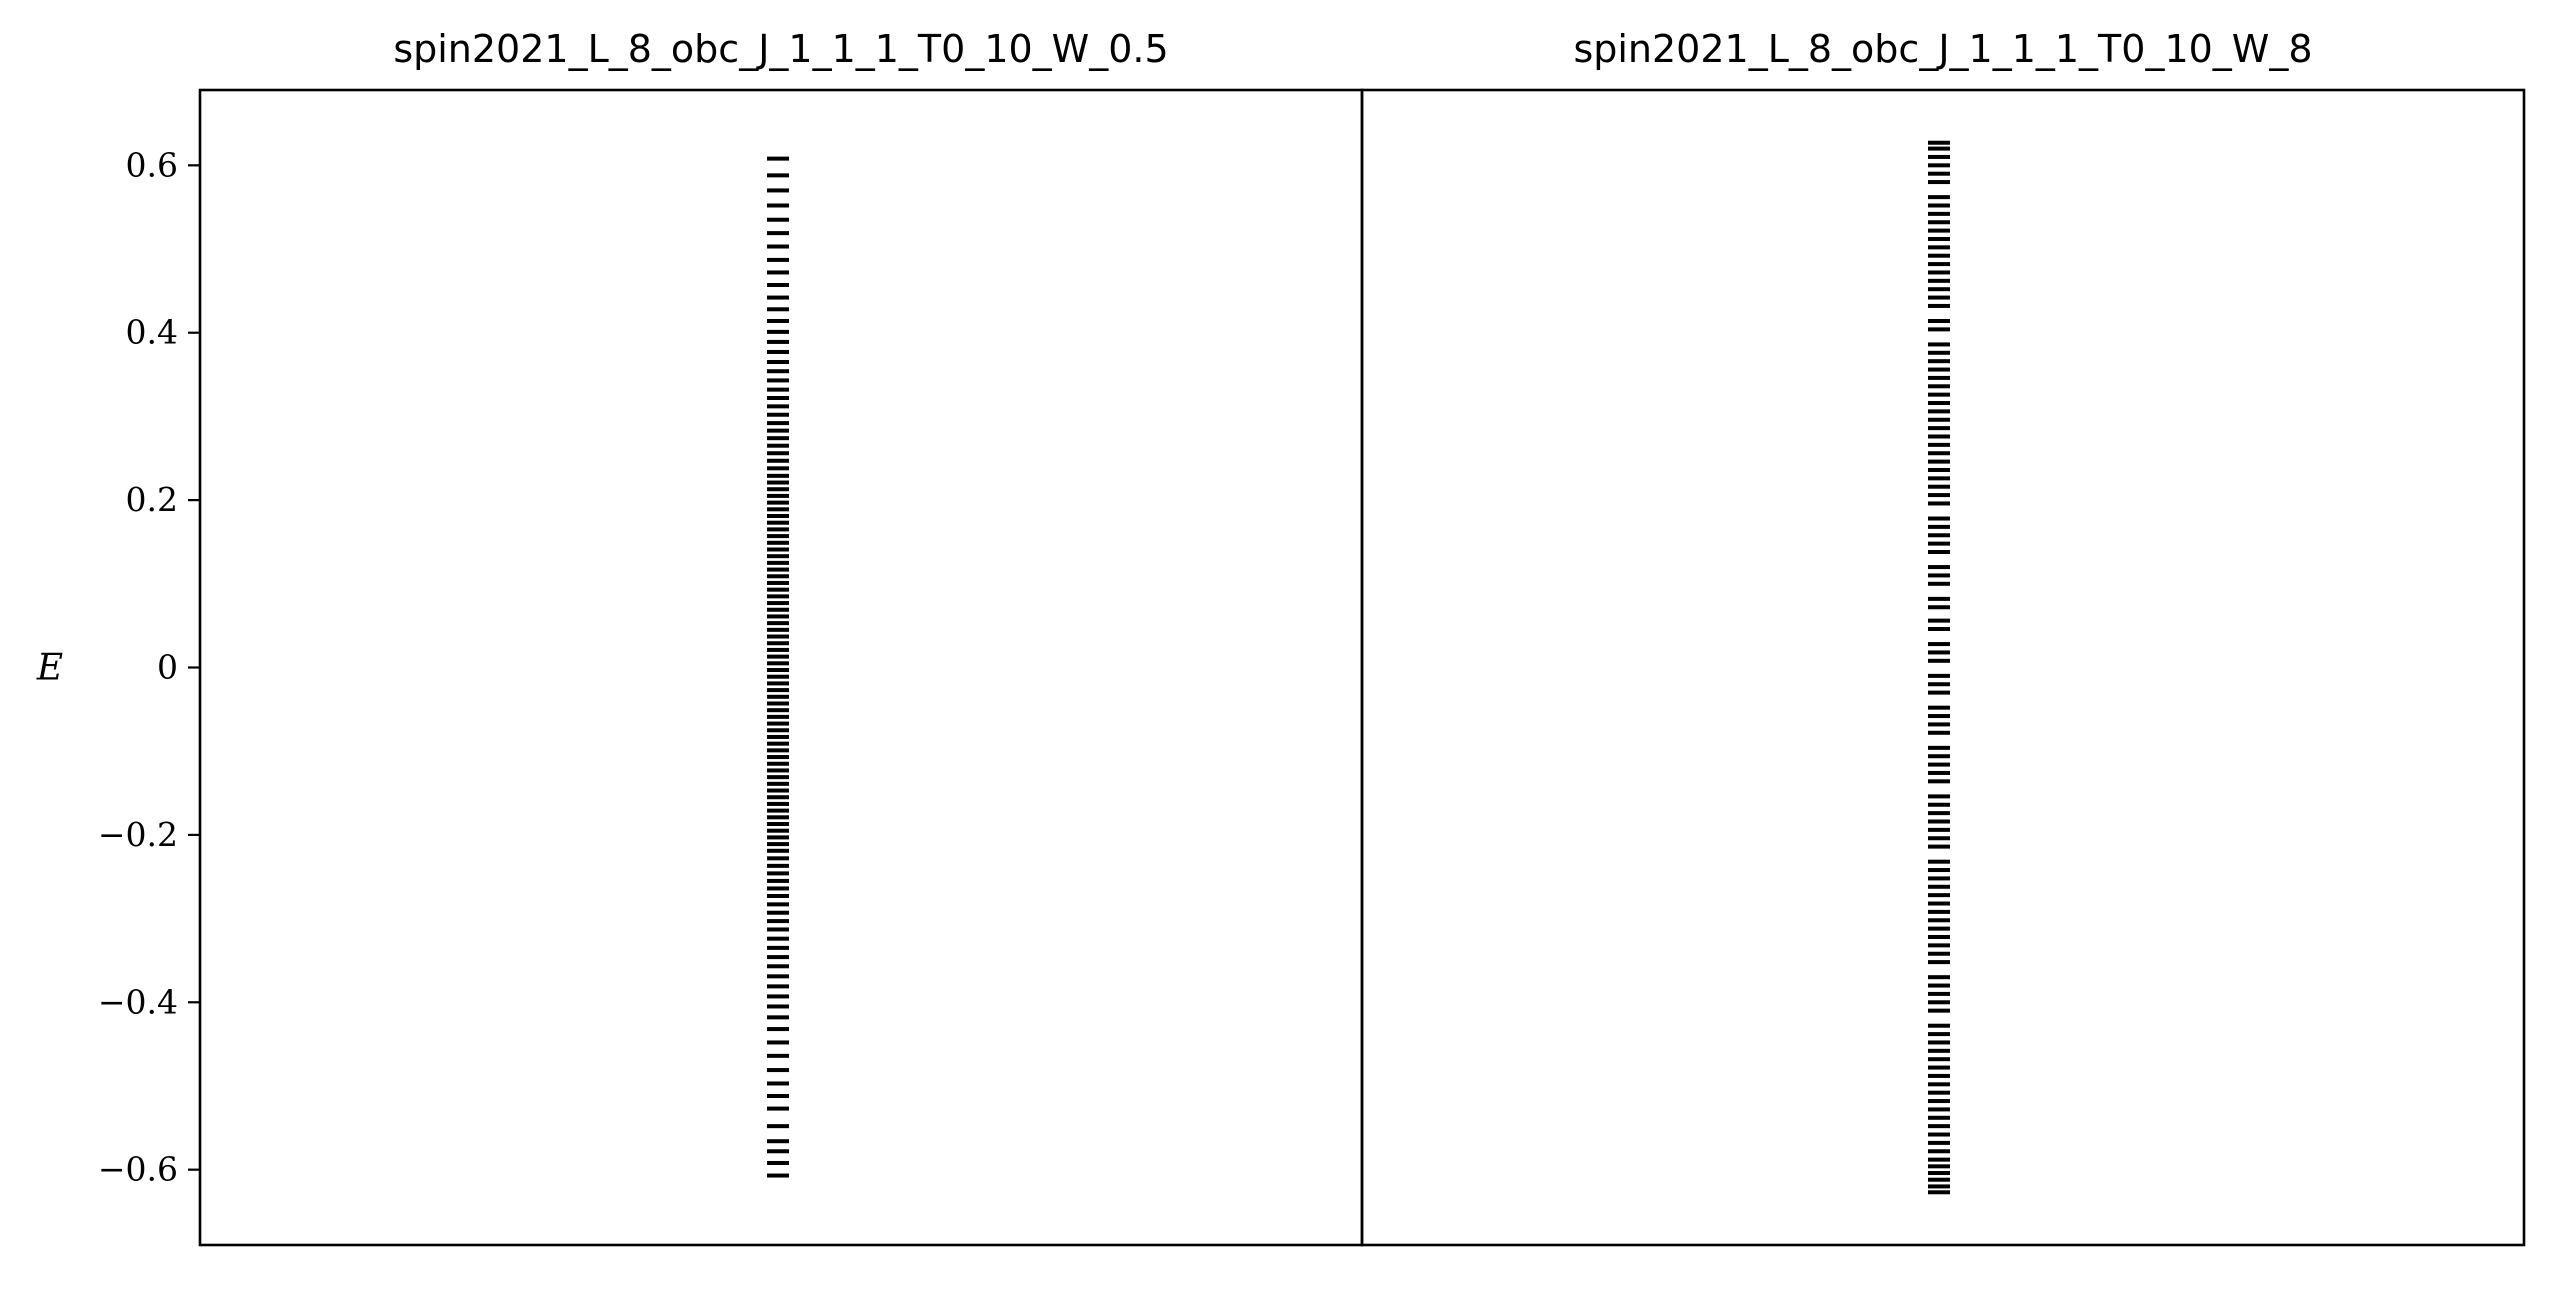  I want to click on y-tick-label: −0.2, so click(138, 834).